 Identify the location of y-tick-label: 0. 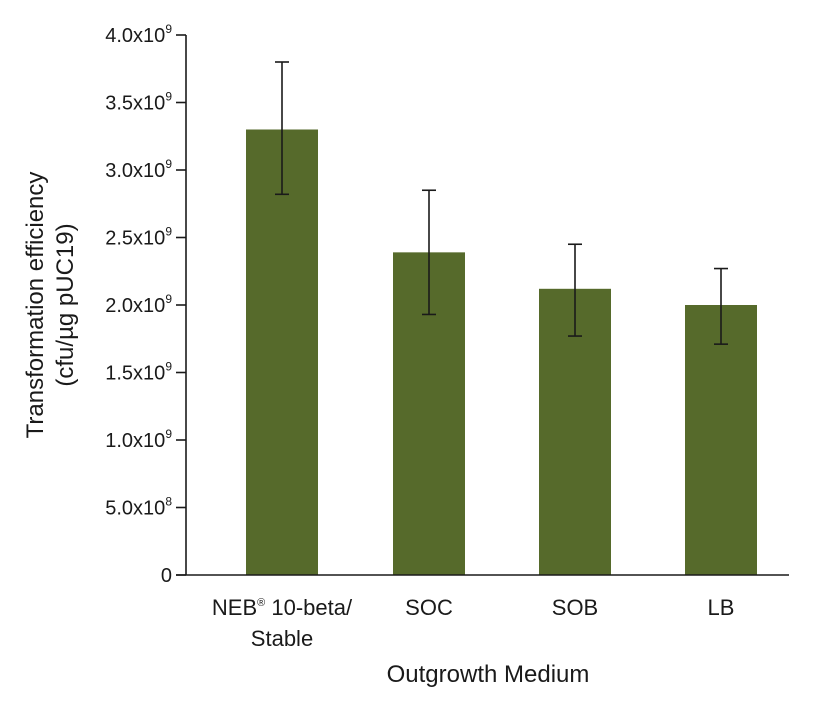
(166, 576).